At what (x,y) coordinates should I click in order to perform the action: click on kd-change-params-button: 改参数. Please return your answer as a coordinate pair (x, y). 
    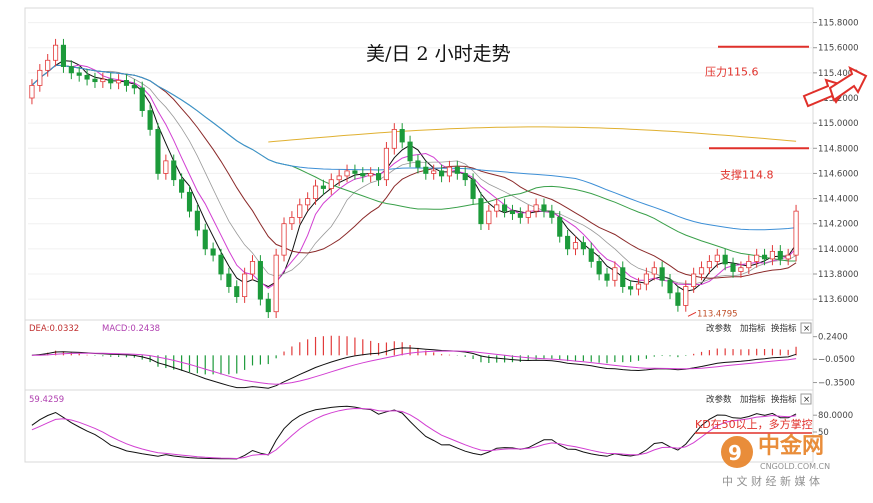
    Looking at the image, I should click on (719, 399).